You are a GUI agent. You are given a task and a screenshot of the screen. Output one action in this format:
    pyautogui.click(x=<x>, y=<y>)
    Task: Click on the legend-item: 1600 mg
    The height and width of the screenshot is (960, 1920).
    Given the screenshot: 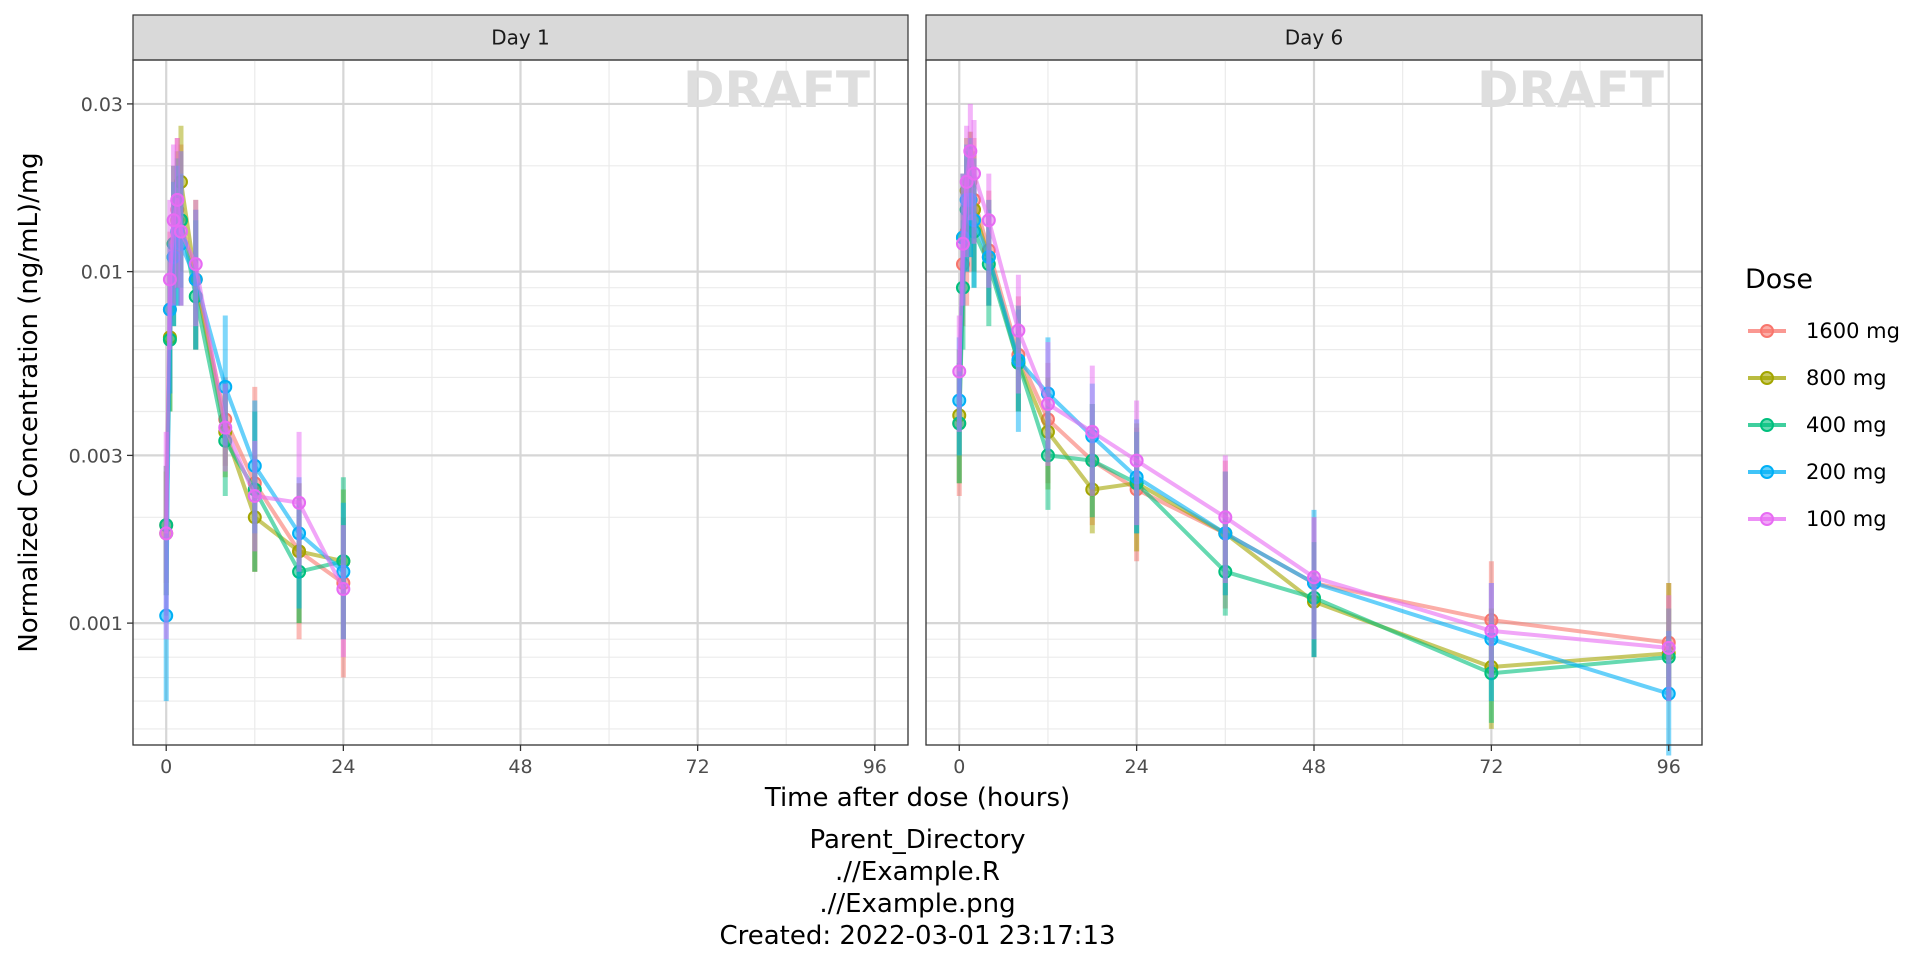 What is the action you would take?
    pyautogui.click(x=1824, y=331)
    